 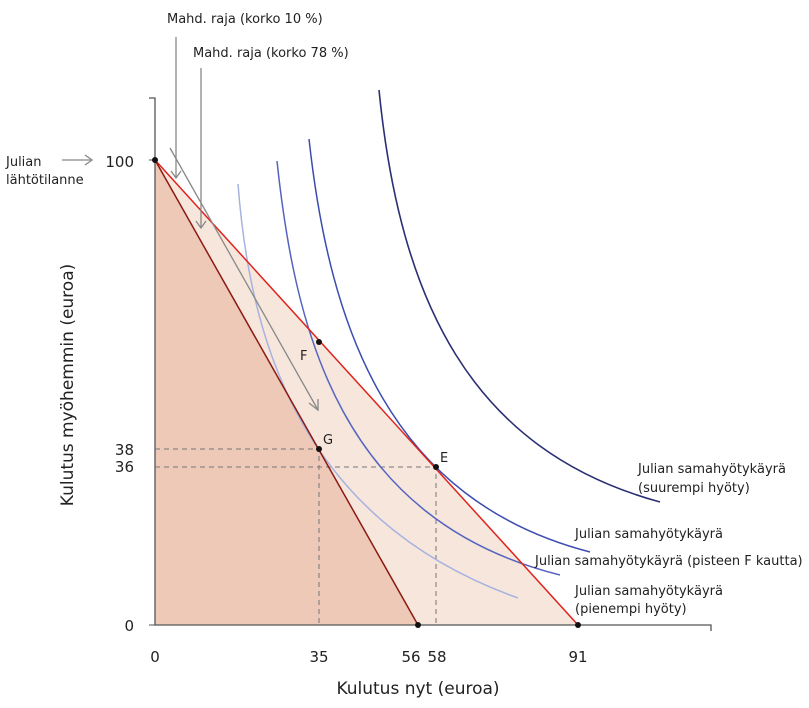 What do you see at coordinates (23, 162) in the screenshot?
I see `label-start-1: Julian` at bounding box center [23, 162].